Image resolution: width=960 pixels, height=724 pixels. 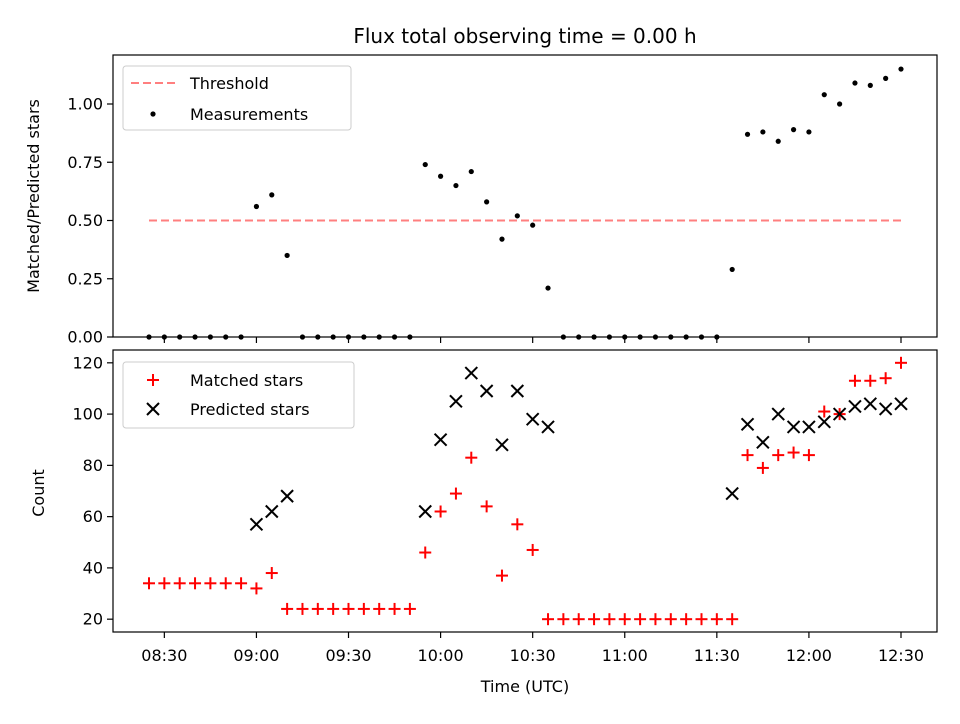 What do you see at coordinates (533, 655) in the screenshot?
I see `bottom-x-tick-label: 10:30` at bounding box center [533, 655].